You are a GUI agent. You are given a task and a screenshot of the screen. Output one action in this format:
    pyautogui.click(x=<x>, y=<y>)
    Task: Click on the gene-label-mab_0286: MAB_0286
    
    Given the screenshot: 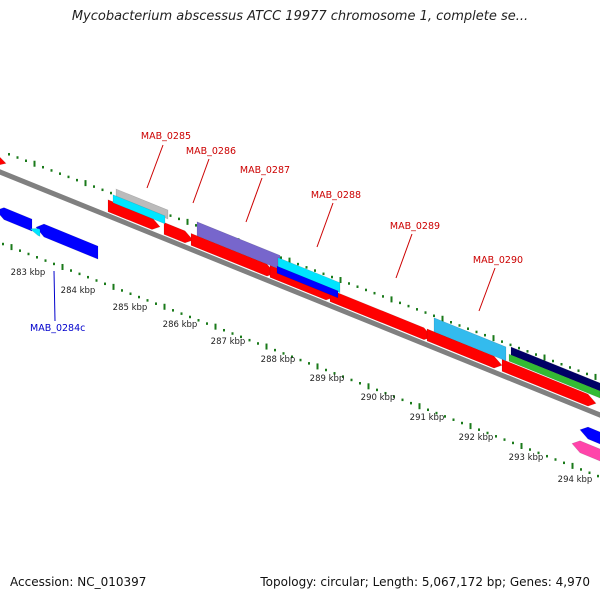 What is the action you would take?
    pyautogui.click(x=211, y=151)
    